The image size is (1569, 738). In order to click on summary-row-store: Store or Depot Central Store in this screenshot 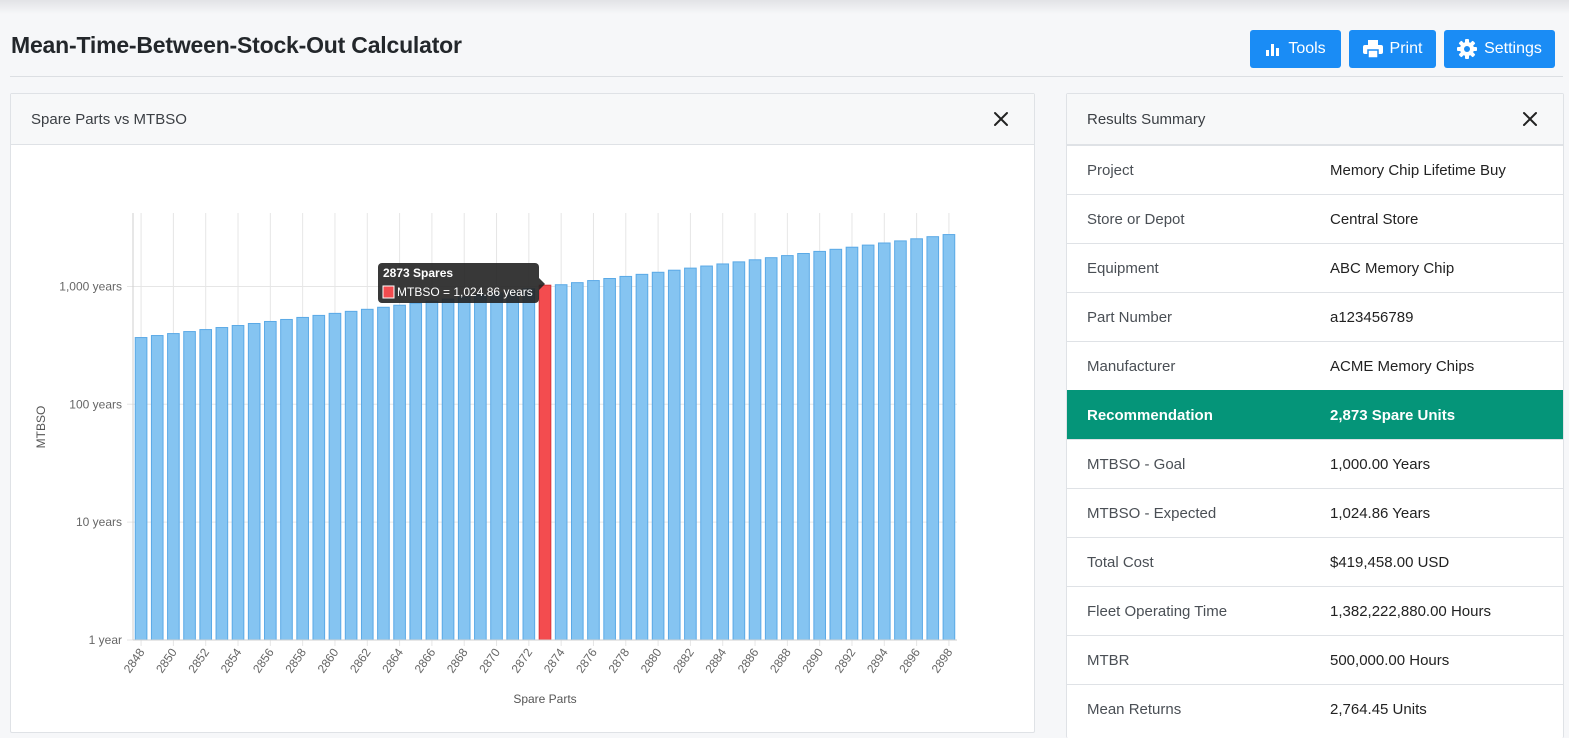, I will do `click(1315, 218)`.